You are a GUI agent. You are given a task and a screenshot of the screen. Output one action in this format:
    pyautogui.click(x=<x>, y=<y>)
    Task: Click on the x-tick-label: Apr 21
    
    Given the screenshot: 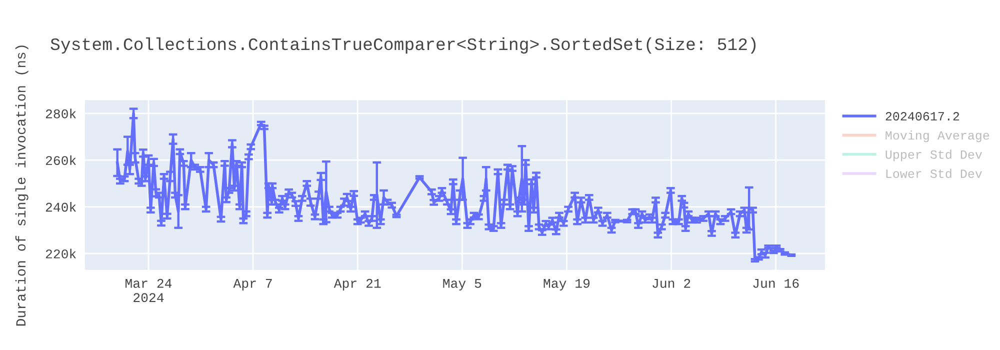 What is the action you would take?
    pyautogui.click(x=357, y=284)
    